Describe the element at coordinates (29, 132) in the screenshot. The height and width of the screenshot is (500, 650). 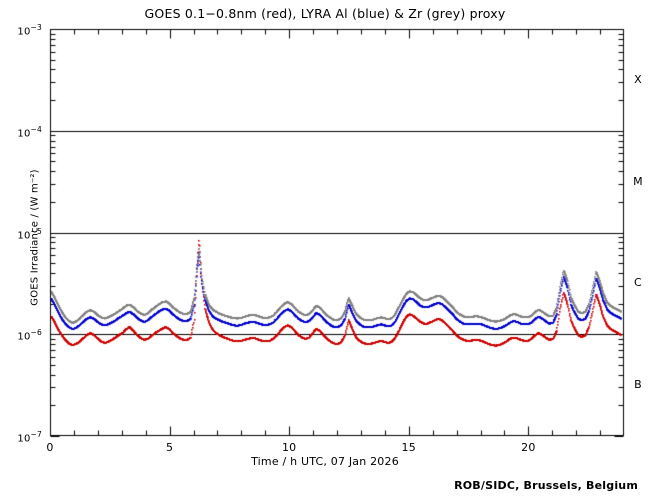
I see `y-tick-label: 10⁻⁴` at that location.